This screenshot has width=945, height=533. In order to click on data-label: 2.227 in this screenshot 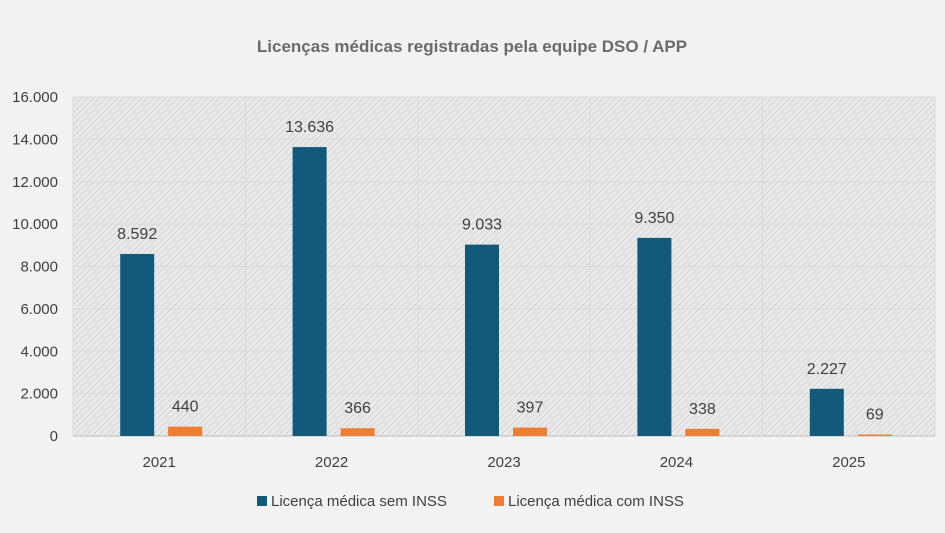, I will do `click(827, 369)`.